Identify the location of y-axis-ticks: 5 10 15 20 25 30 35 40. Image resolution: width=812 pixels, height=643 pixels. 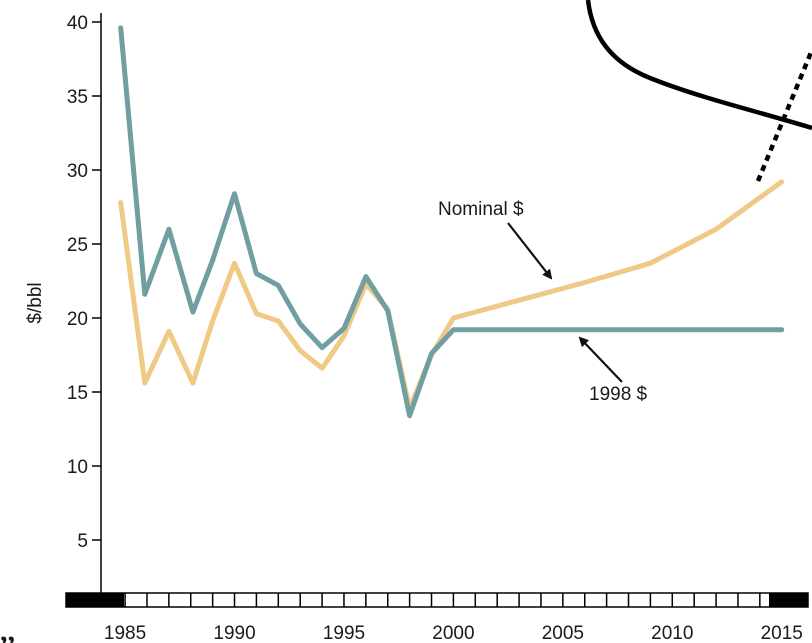
(84, 282).